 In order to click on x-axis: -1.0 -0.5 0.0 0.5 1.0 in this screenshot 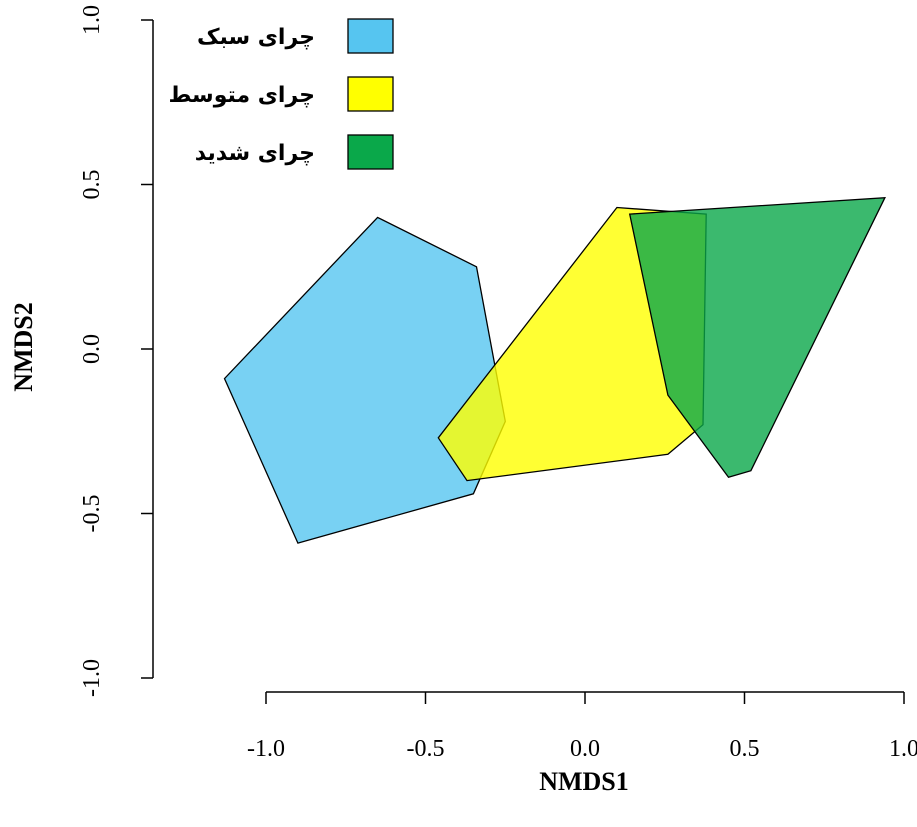, I will do `click(582, 726)`.